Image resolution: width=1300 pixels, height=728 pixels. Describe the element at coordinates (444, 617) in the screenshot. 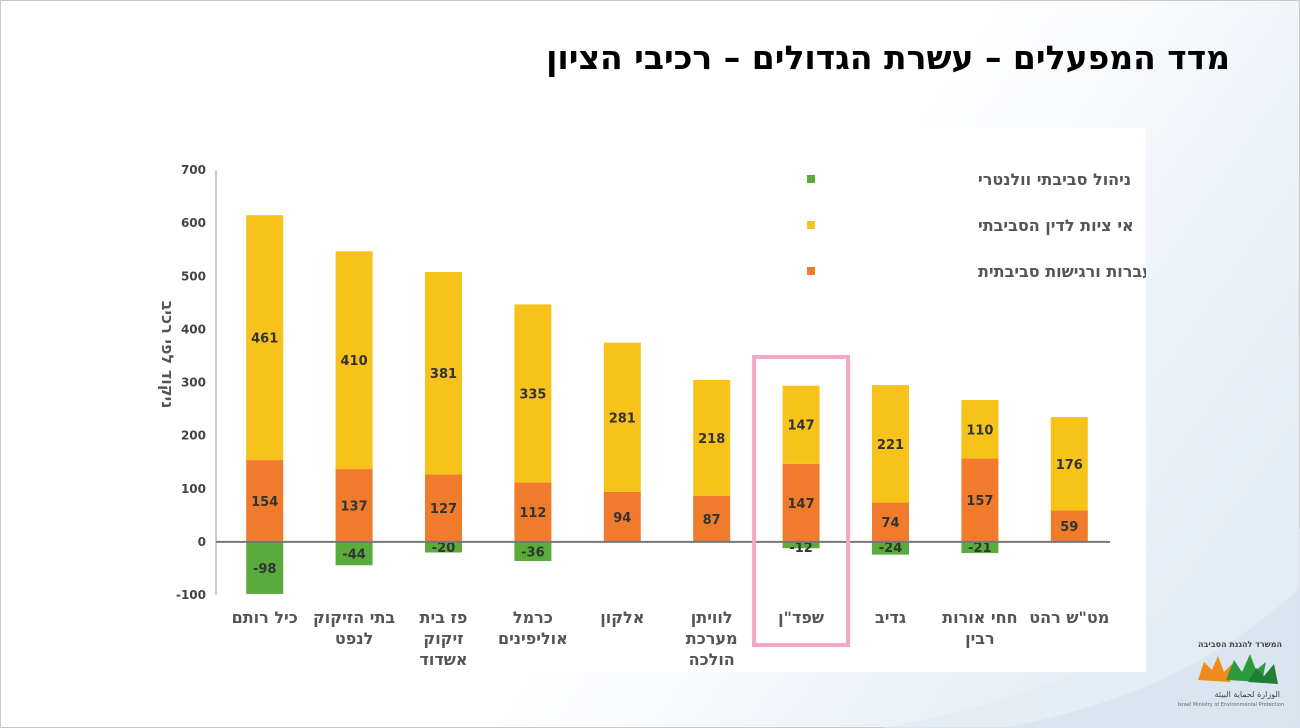

I see `category-label: פז בית` at that location.